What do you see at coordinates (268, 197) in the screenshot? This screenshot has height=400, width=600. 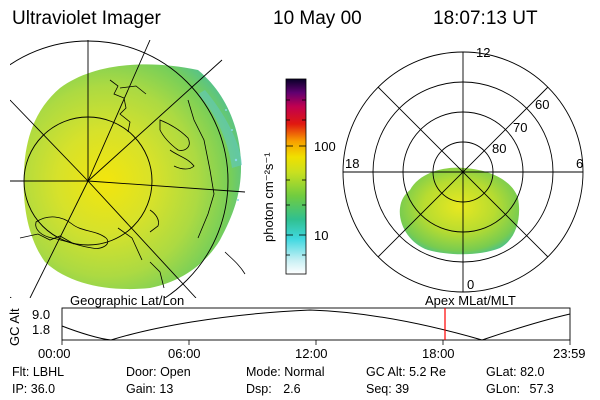 I see `colorbar-unit-label: photon cm⁻²s⁻¹` at bounding box center [268, 197].